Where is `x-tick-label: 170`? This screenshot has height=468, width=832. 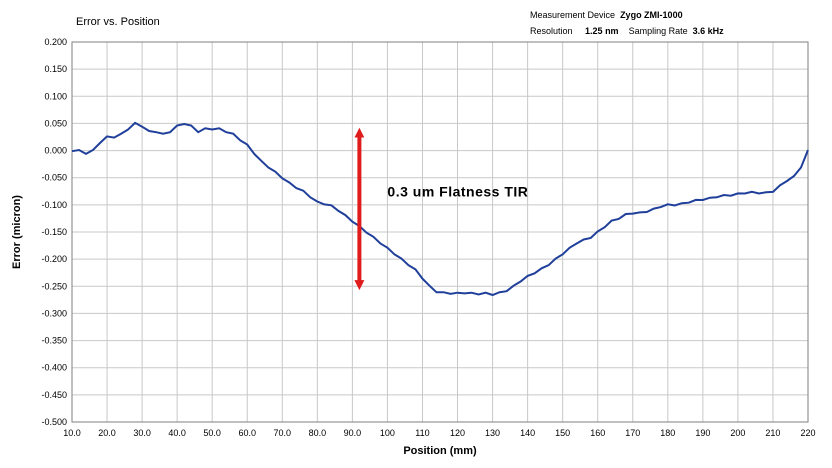
x-tick-label: 170 is located at coordinates (632, 433).